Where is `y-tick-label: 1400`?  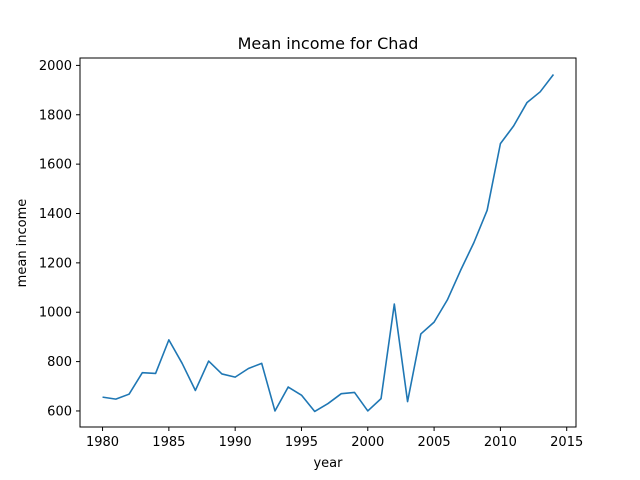 y-tick-label: 1400 is located at coordinates (55, 214).